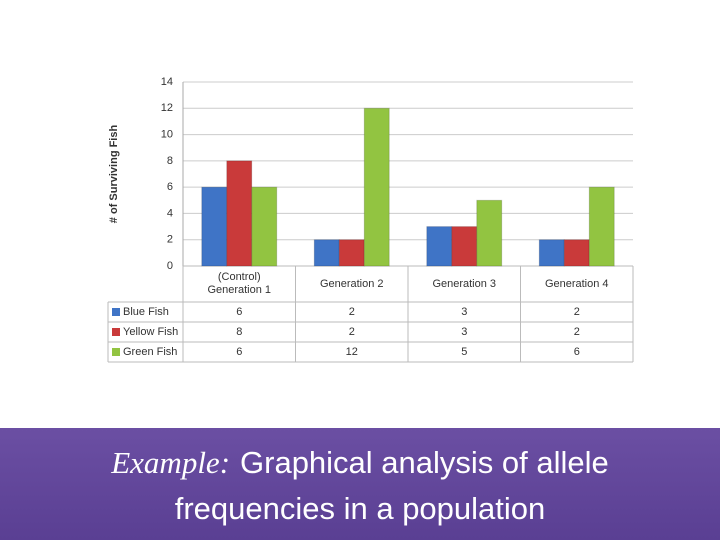 This screenshot has height=540, width=720. Describe the element at coordinates (170, 266) in the screenshot. I see `y-tick-label: 0` at that location.